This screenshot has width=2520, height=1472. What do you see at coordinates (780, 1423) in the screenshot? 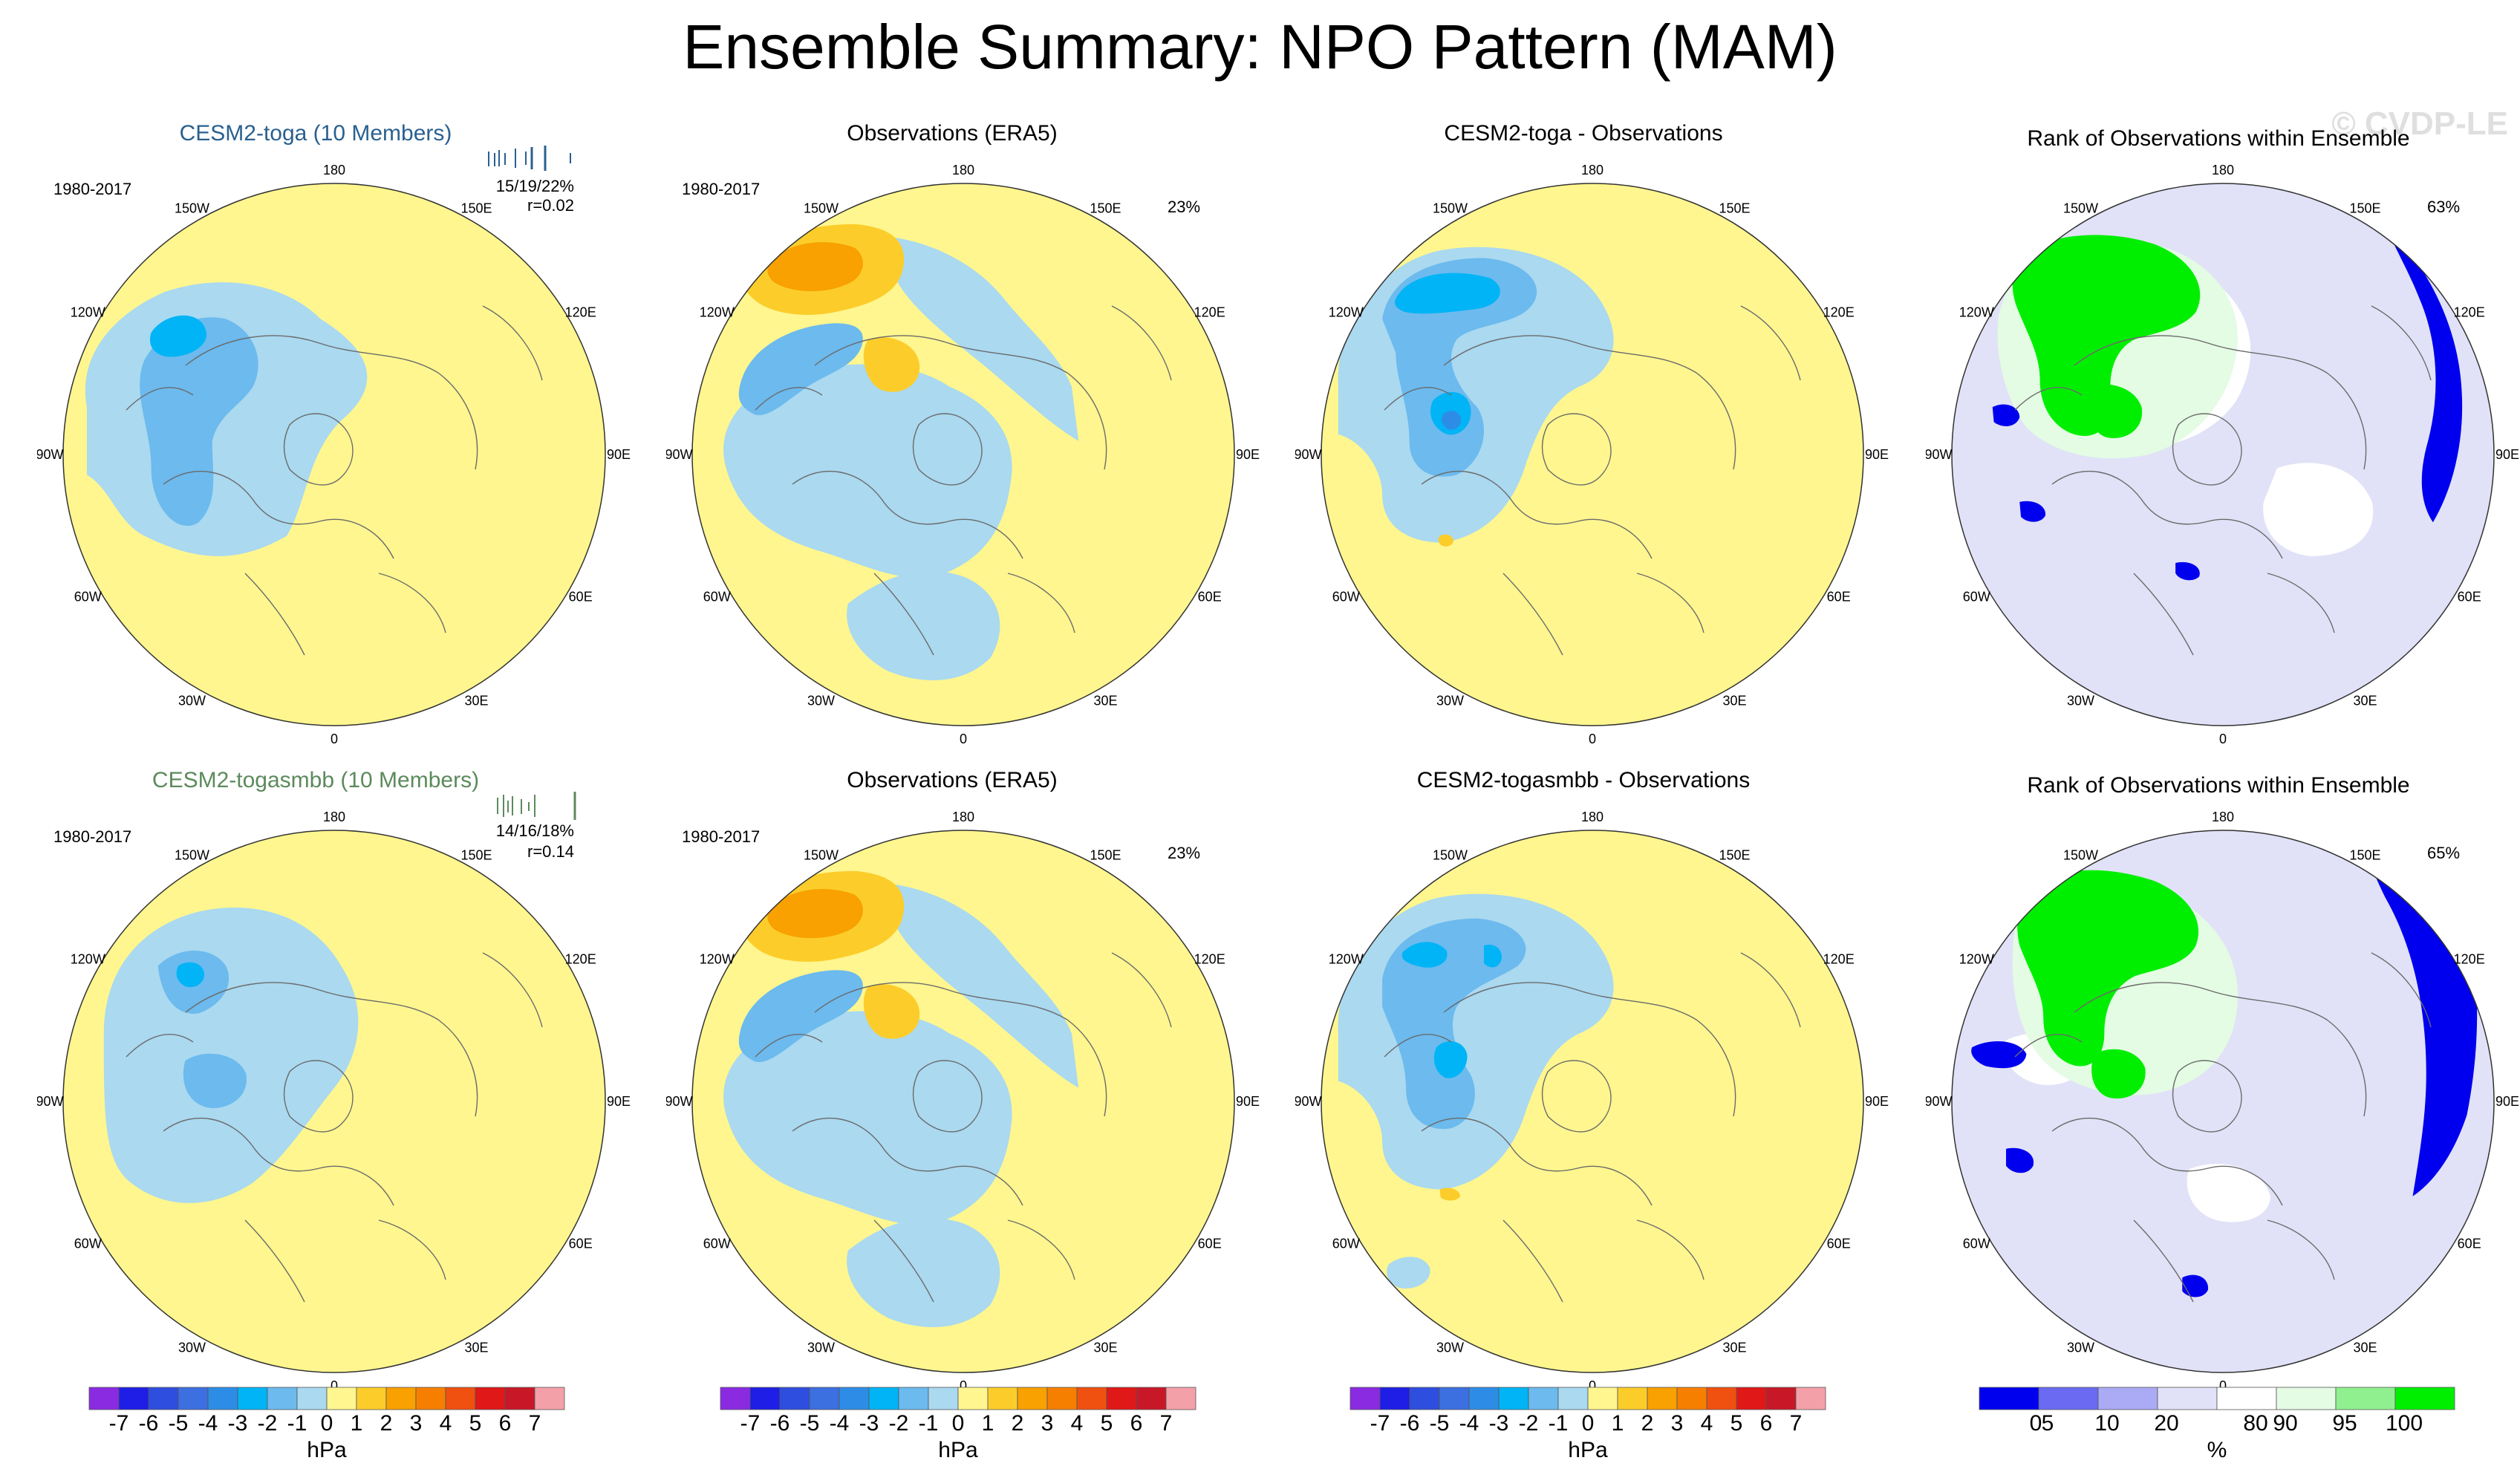
I see `colorbar-tick-label: -6` at bounding box center [780, 1423].